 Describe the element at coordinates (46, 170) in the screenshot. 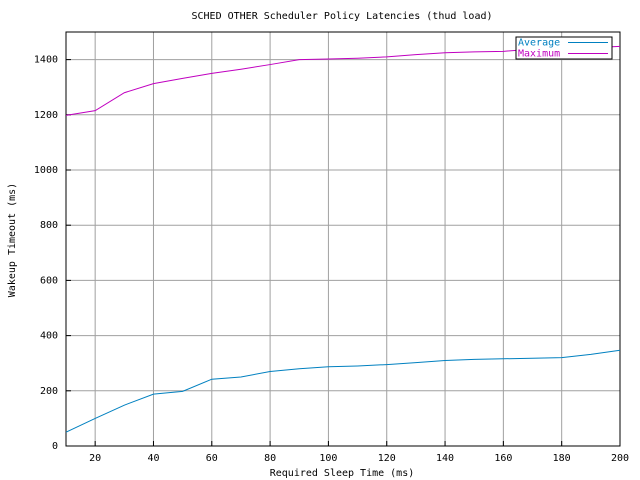

I see `y-tick-label: 1000` at that location.